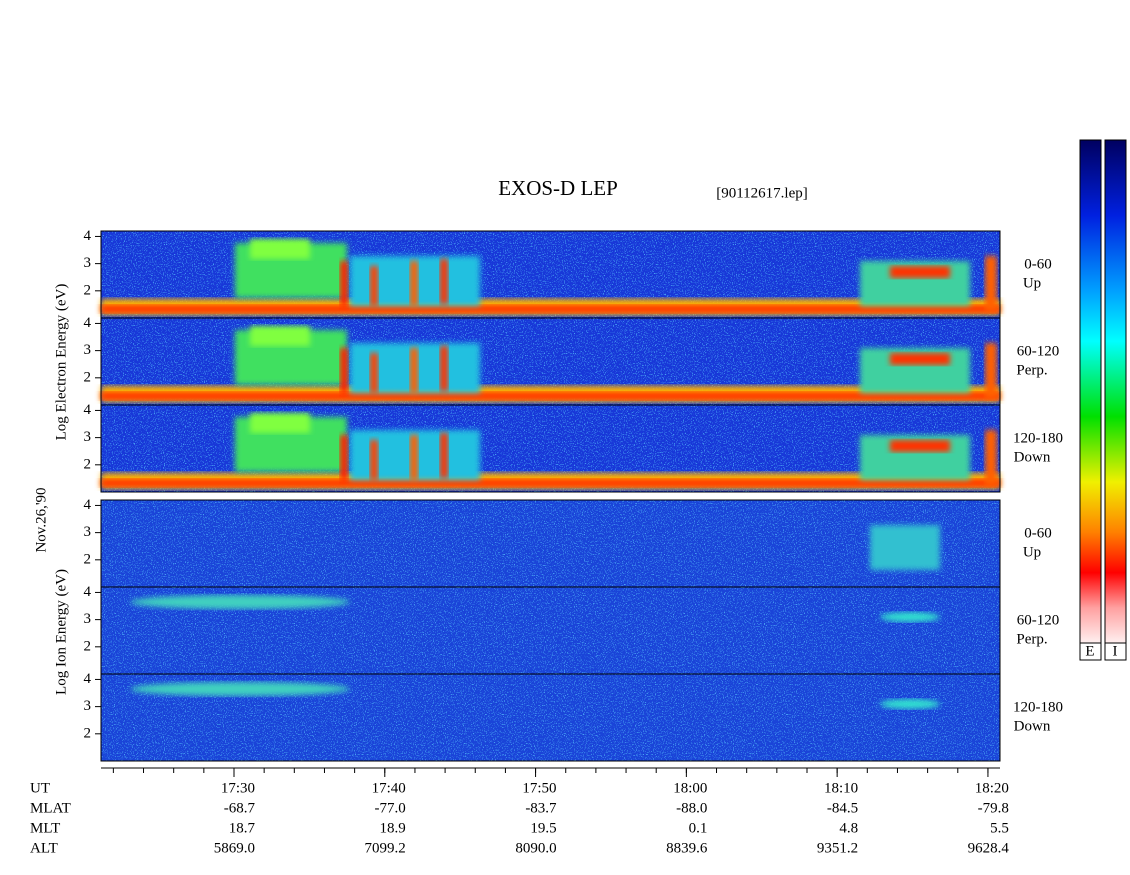 The width and height of the screenshot is (1130, 875). I want to click on ephemeris-value: 7099.2, so click(385, 848).